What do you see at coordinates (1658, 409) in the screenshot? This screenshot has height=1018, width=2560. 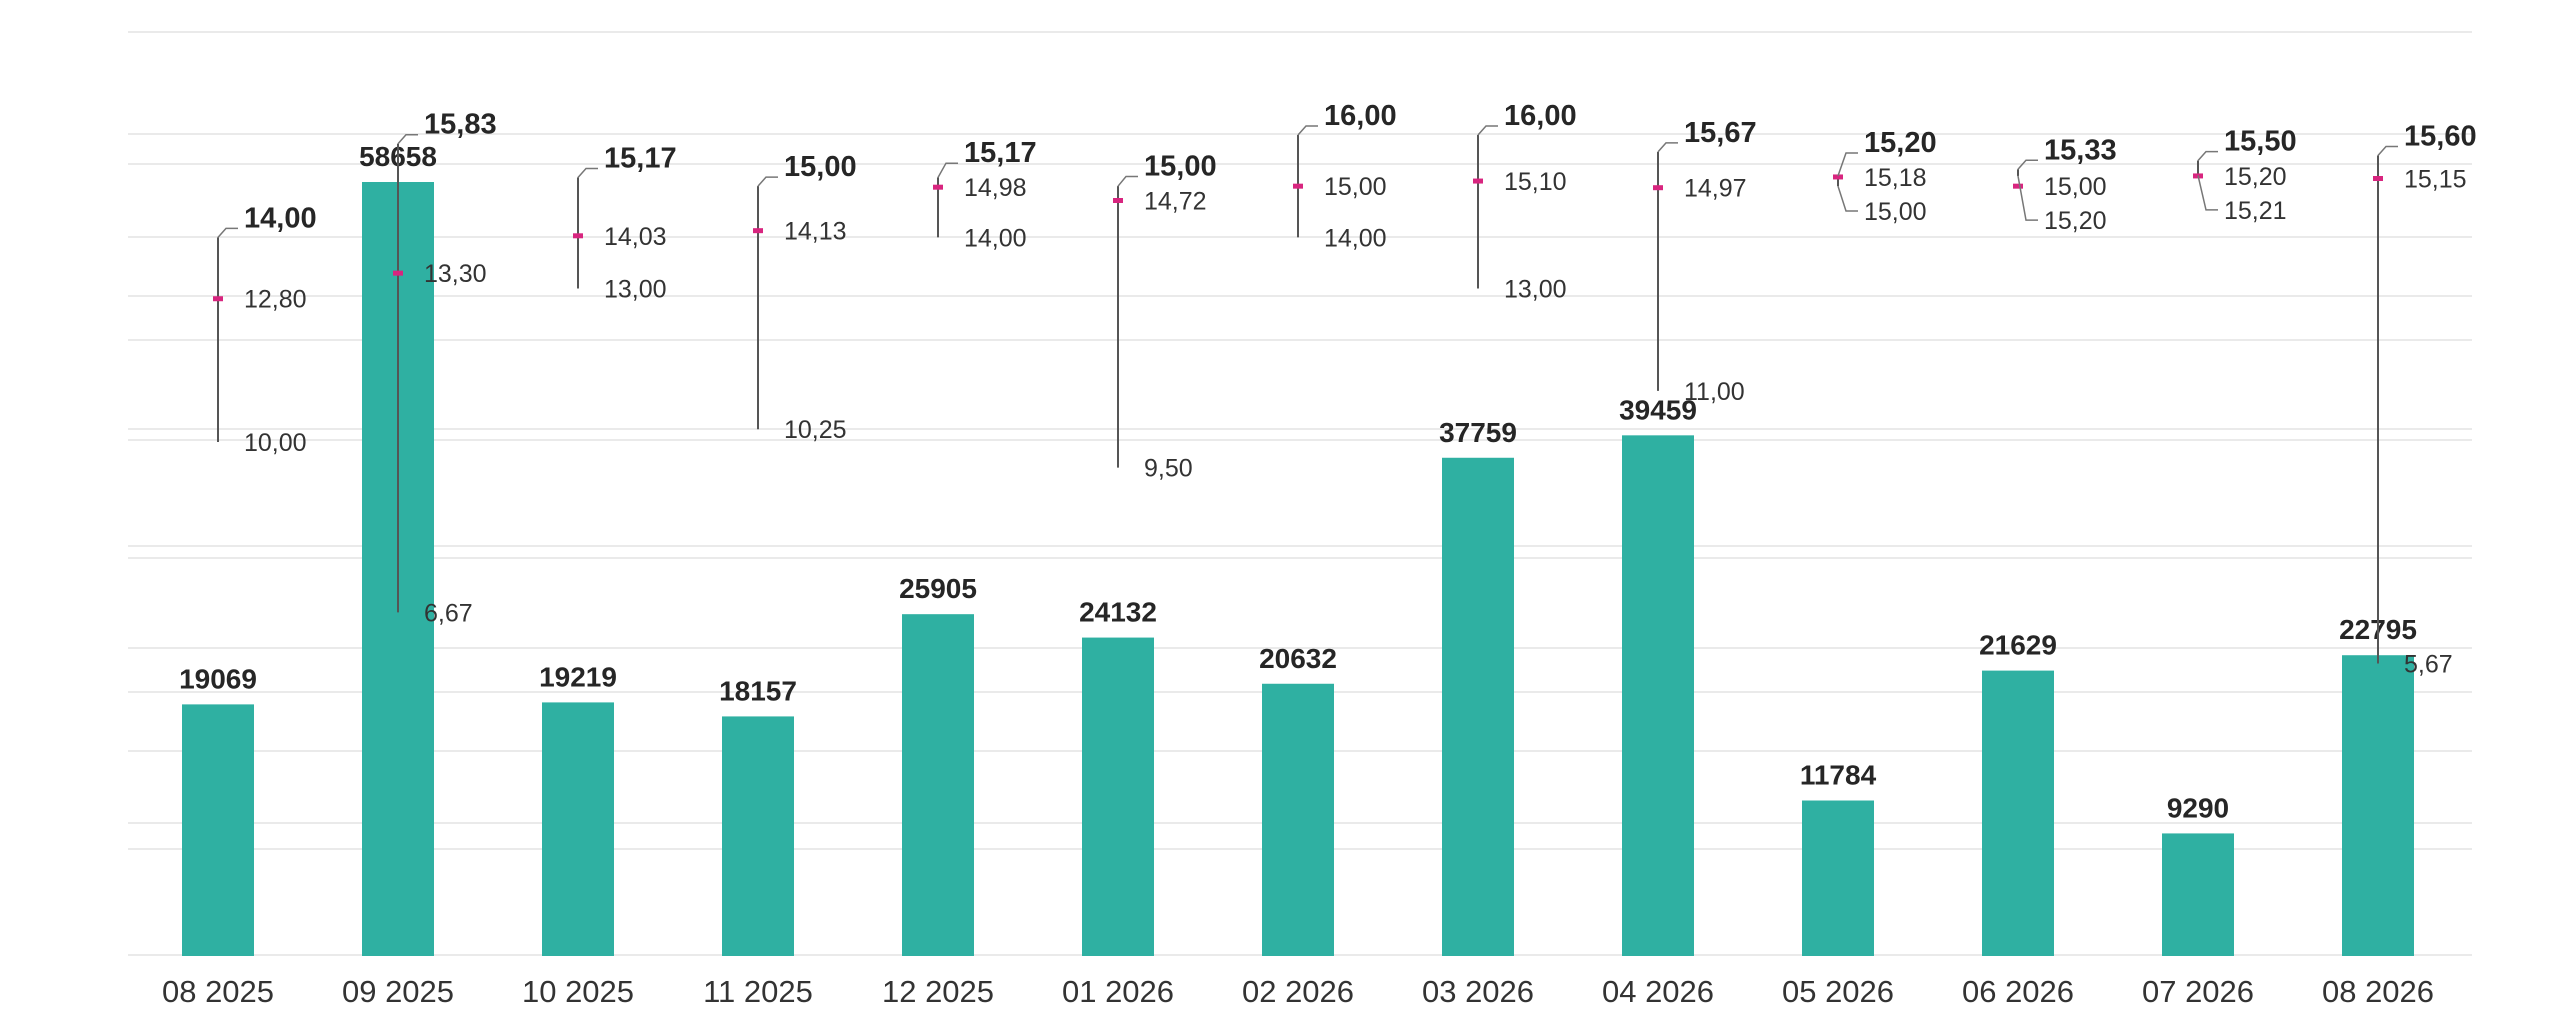 I see `bar-value-label: 39459` at bounding box center [1658, 409].